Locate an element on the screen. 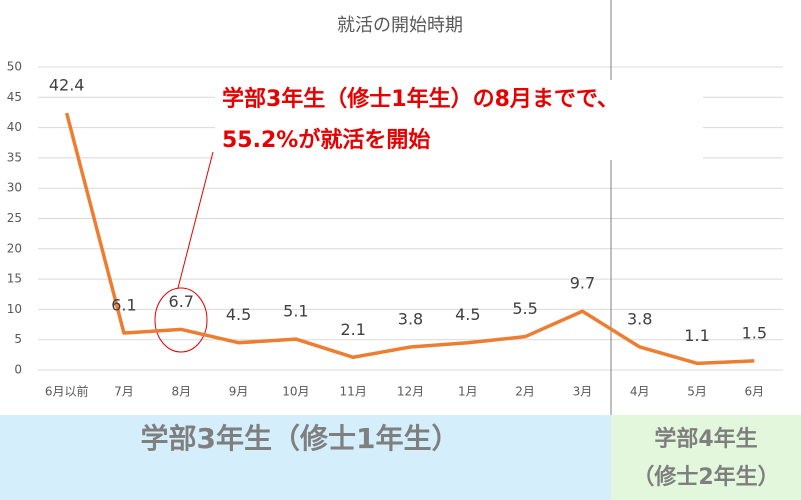  y-tick-label: 25 is located at coordinates (14, 218).